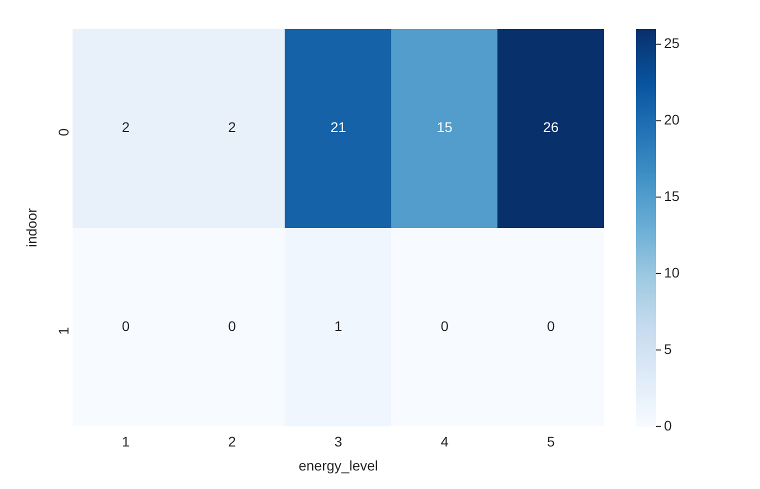 The image size is (760, 489). What do you see at coordinates (338, 127) in the screenshot?
I see `data-label: 21` at bounding box center [338, 127].